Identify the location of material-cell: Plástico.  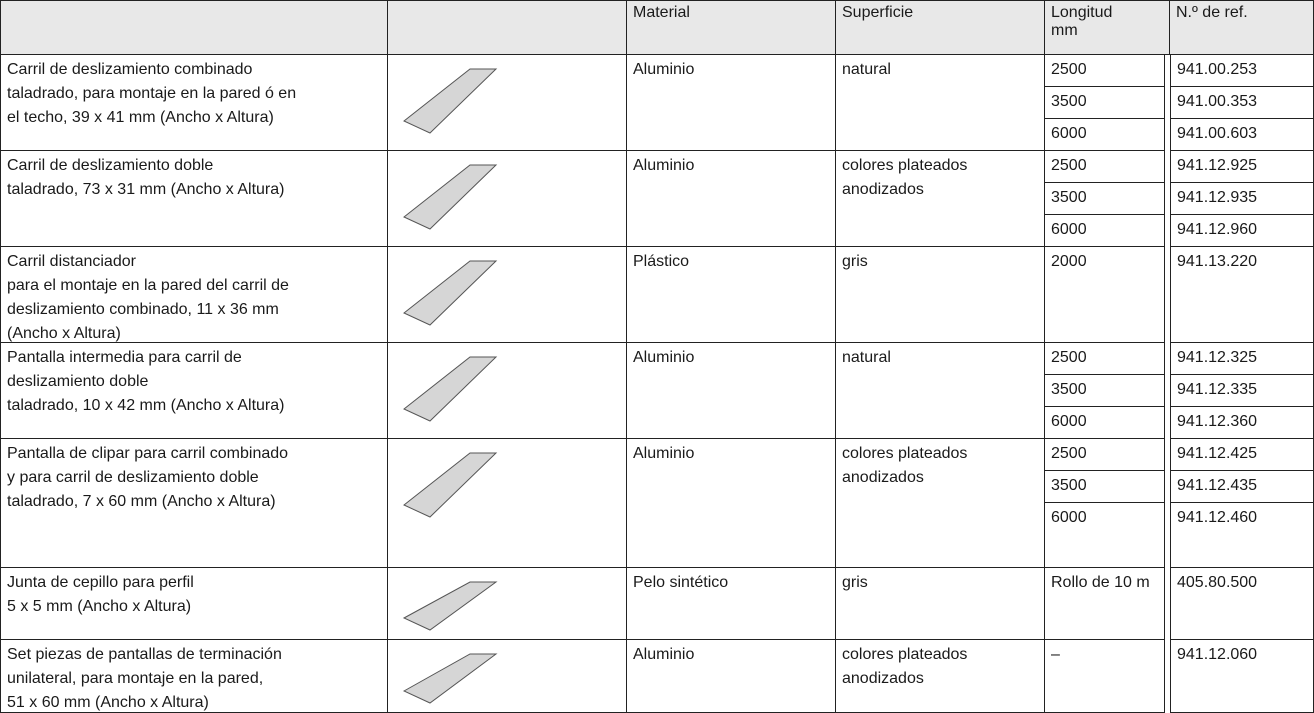
(731, 295).